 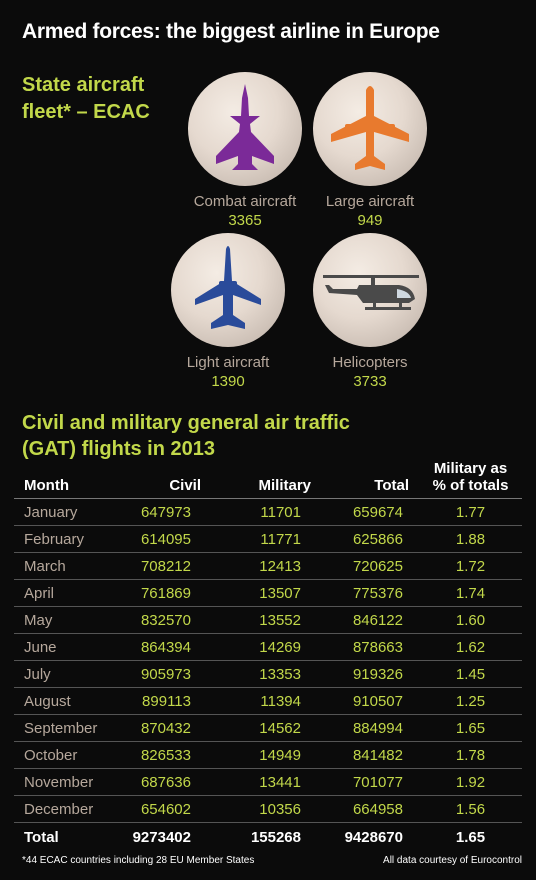 I want to click on airliner-icon, so click(x=370, y=128).